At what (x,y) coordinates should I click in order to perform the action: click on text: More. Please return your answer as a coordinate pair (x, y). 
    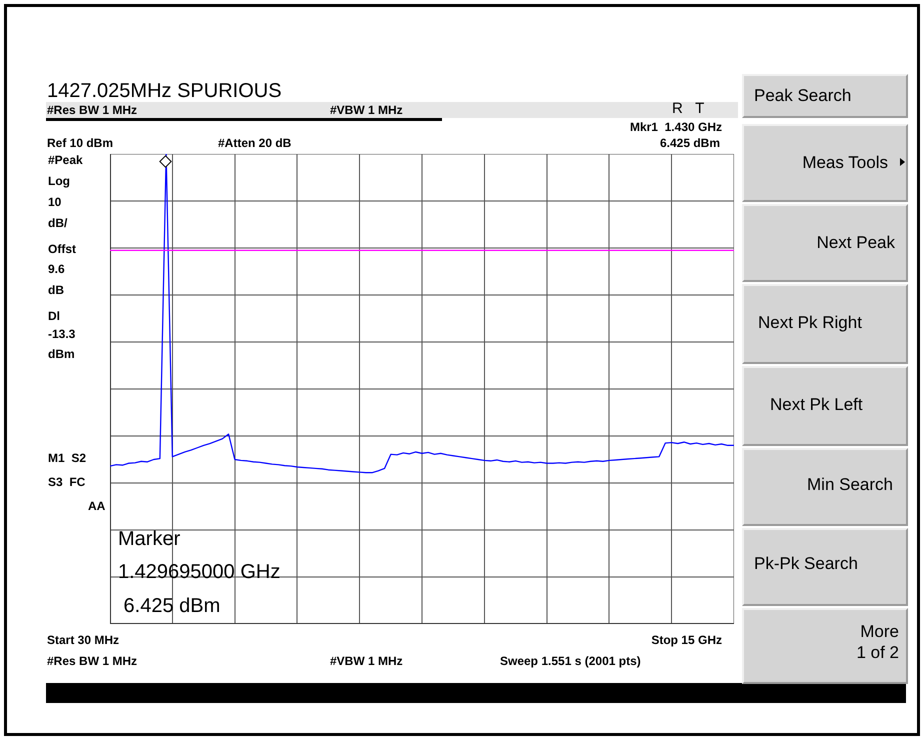
    Looking at the image, I should click on (879, 631).